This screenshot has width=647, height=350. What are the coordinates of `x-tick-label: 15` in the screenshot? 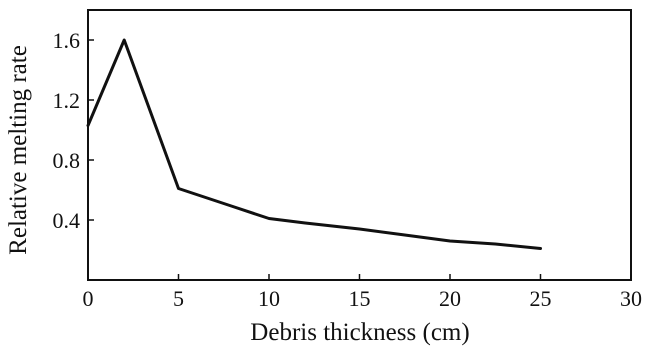 It's located at (360, 298).